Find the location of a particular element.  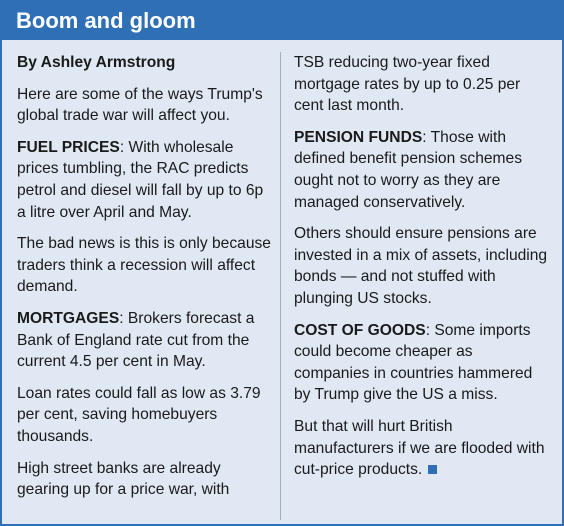

header-title: Boom and gloom is located at coordinates (282, 21).